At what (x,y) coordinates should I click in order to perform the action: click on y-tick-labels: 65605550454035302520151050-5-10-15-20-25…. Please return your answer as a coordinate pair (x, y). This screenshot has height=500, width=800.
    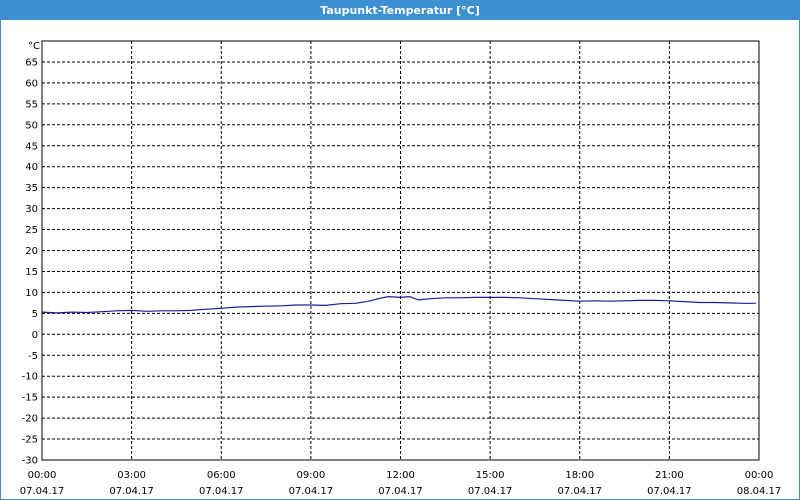
    Looking at the image, I should click on (30, 261).